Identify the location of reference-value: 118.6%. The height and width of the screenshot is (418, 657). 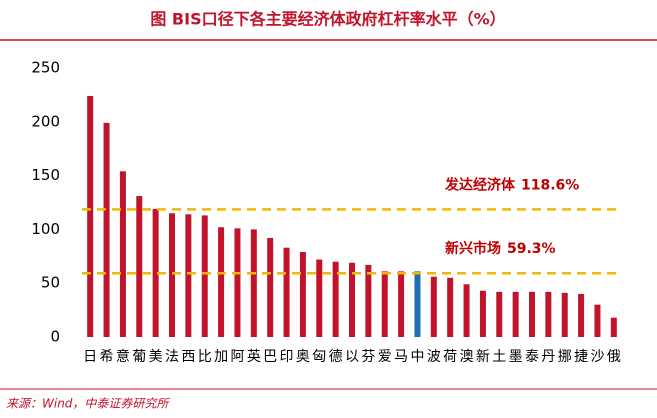
(550, 185).